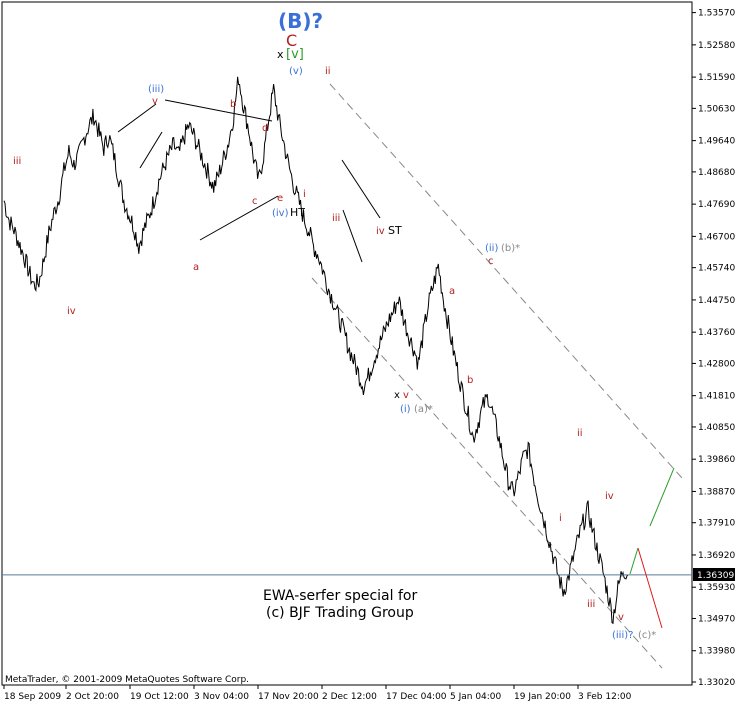 Image resolution: width=735 pixels, height=706 pixels. I want to click on y-tick-label: 1.53570, so click(716, 14).